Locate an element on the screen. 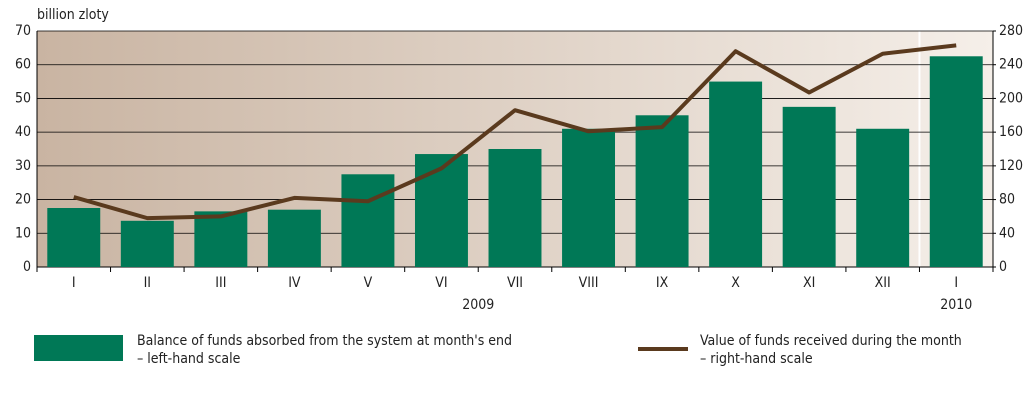  x-tick-label: XI is located at coordinates (809, 283).